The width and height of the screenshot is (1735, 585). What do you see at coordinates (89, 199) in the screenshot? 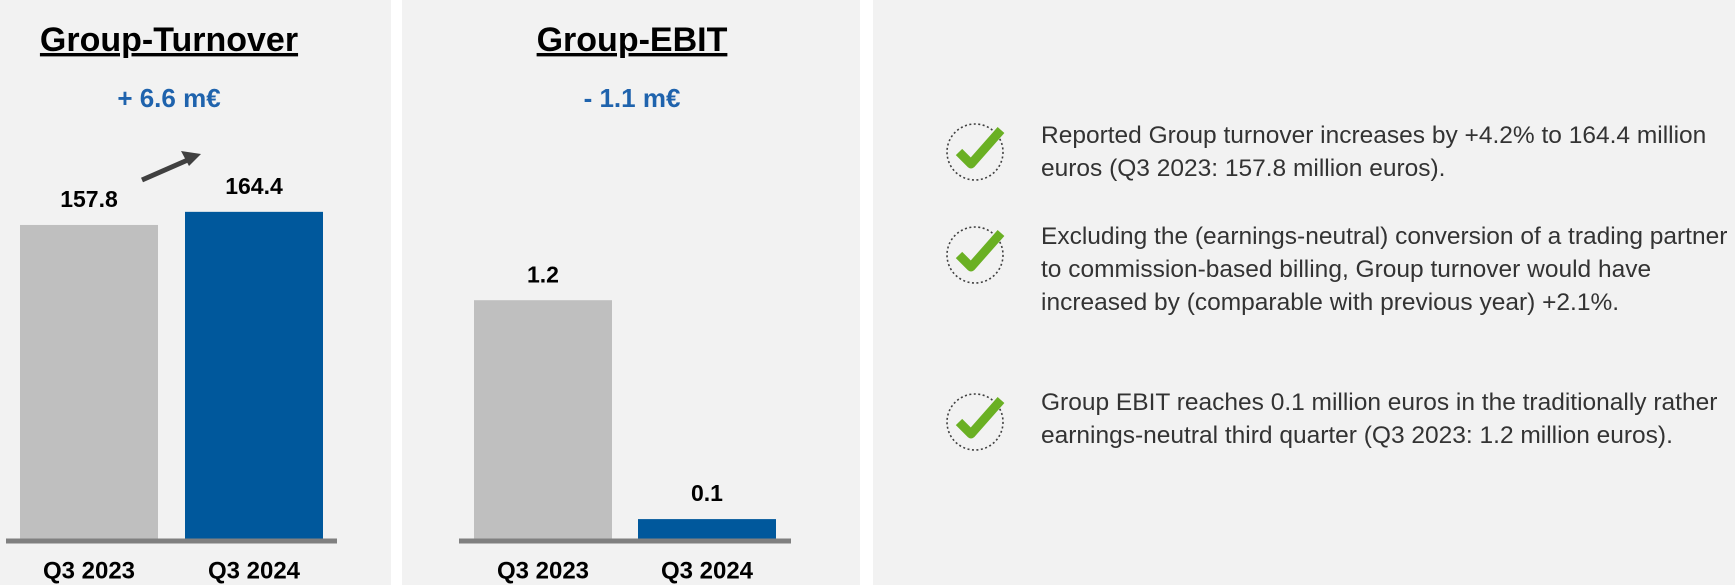
I see `value-label: 157.8` at bounding box center [89, 199].